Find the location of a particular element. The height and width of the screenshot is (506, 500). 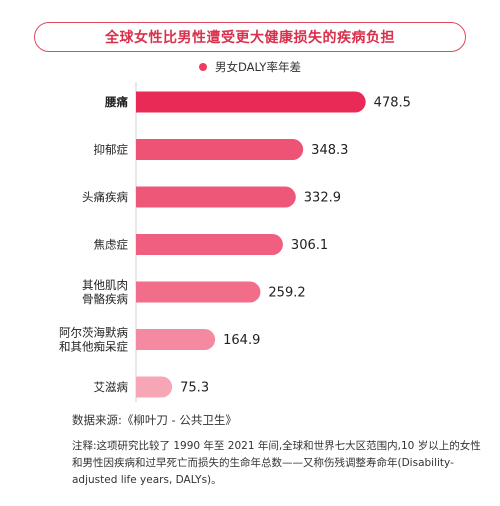

category-label: 焦虑症 is located at coordinates (111, 245).